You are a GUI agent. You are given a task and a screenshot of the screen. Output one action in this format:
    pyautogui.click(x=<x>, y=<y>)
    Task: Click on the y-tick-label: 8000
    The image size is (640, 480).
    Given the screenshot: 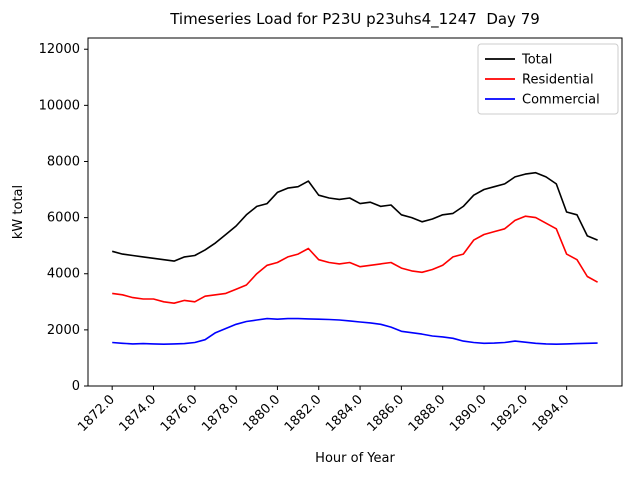 What is the action you would take?
    pyautogui.click(x=63, y=161)
    